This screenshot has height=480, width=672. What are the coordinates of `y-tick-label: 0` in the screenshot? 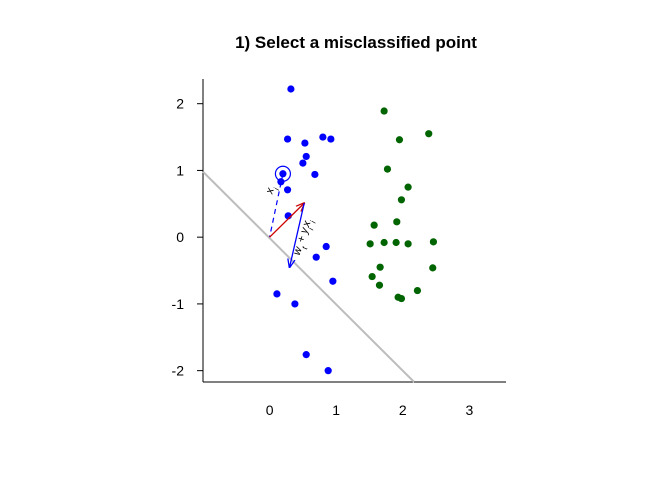 It's located at (180, 237).